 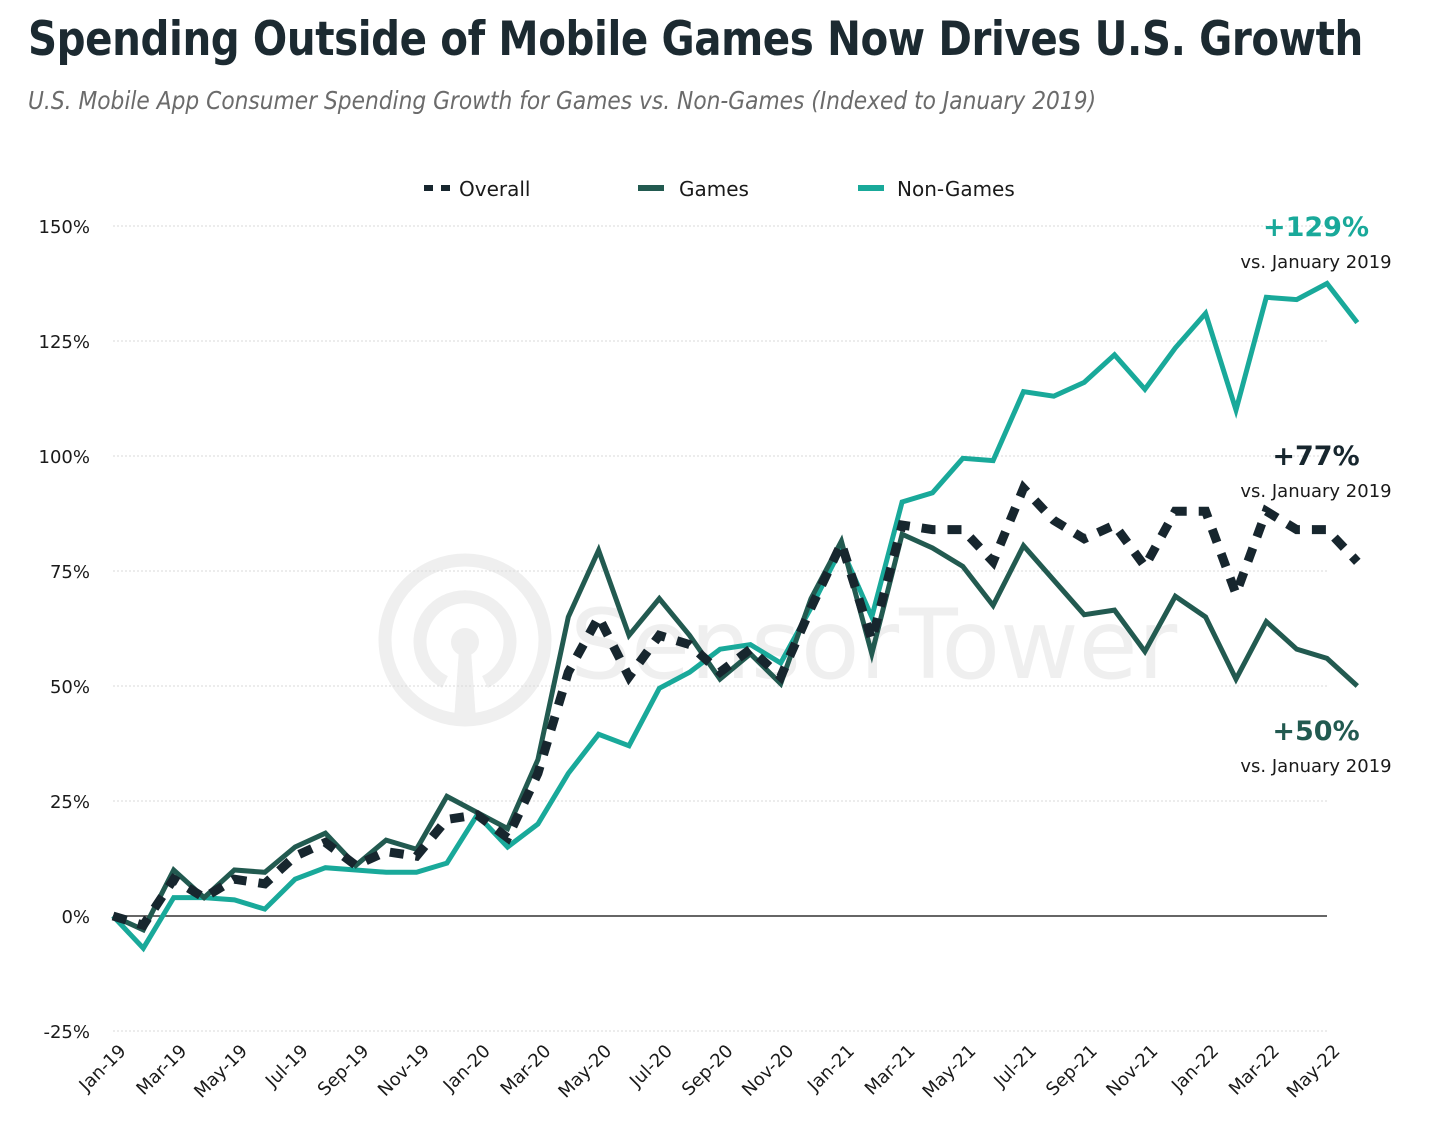 What do you see at coordinates (287, 1067) in the screenshot?
I see `x-tick-label: Jul-19` at bounding box center [287, 1067].